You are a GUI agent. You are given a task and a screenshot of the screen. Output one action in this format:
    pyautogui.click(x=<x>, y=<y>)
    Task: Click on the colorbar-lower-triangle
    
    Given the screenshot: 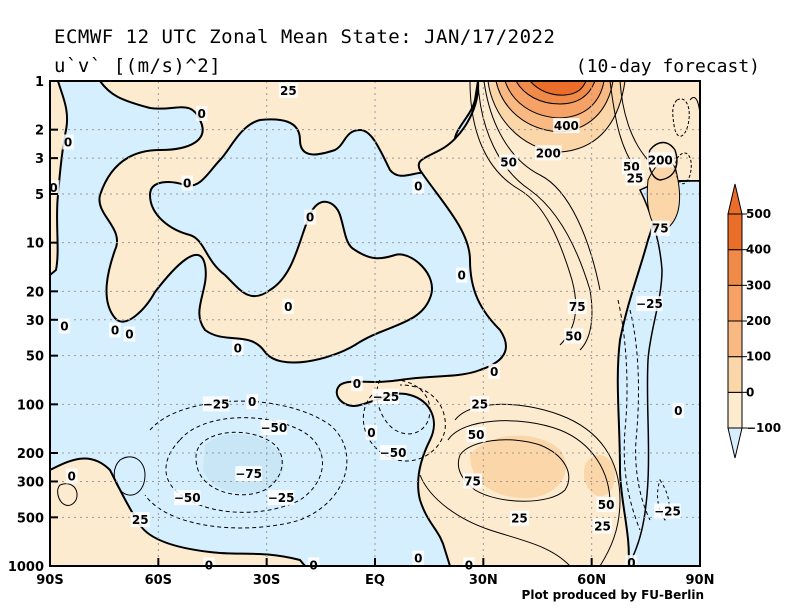 What is the action you would take?
    pyautogui.click(x=735, y=443)
    